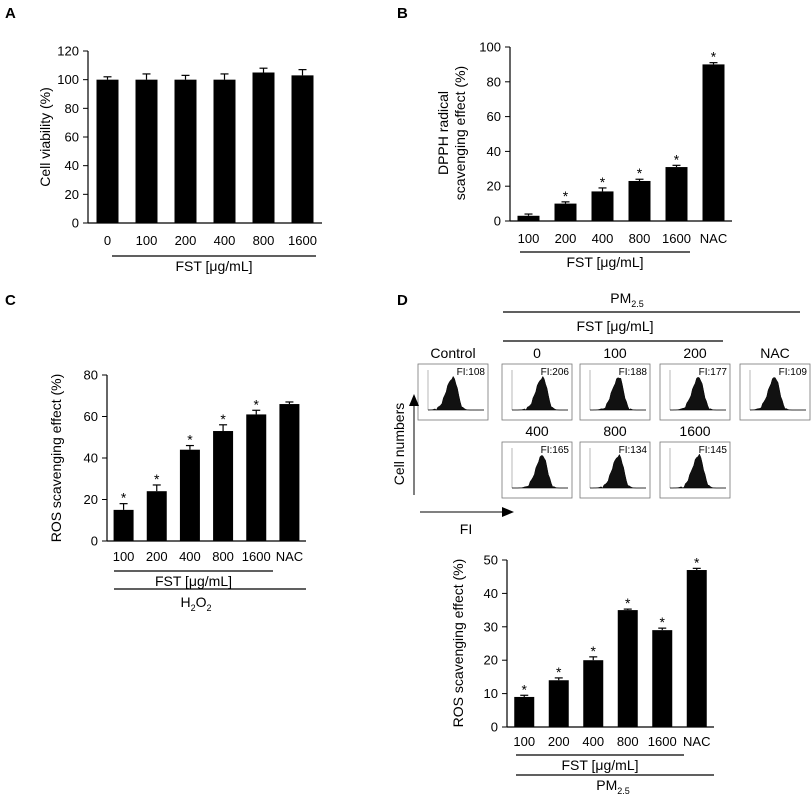  Describe the element at coordinates (633, 372) in the screenshot. I see `flow-fi-value: FI:188` at that location.